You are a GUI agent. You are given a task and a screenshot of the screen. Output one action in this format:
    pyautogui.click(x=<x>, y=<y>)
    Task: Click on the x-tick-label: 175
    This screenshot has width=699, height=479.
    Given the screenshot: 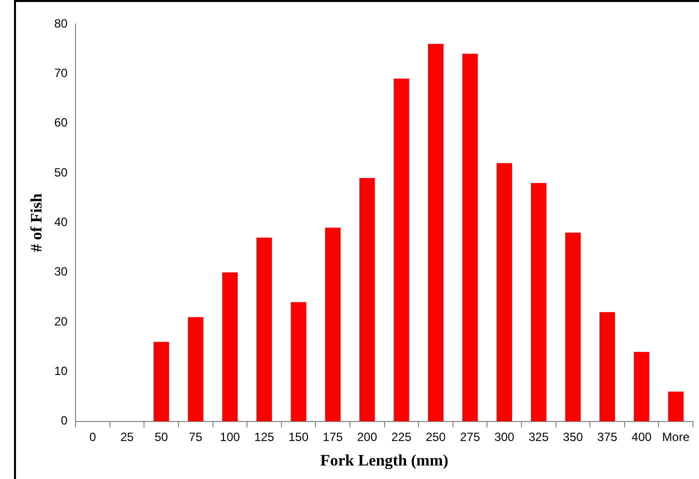 What is the action you would take?
    pyautogui.click(x=333, y=437)
    